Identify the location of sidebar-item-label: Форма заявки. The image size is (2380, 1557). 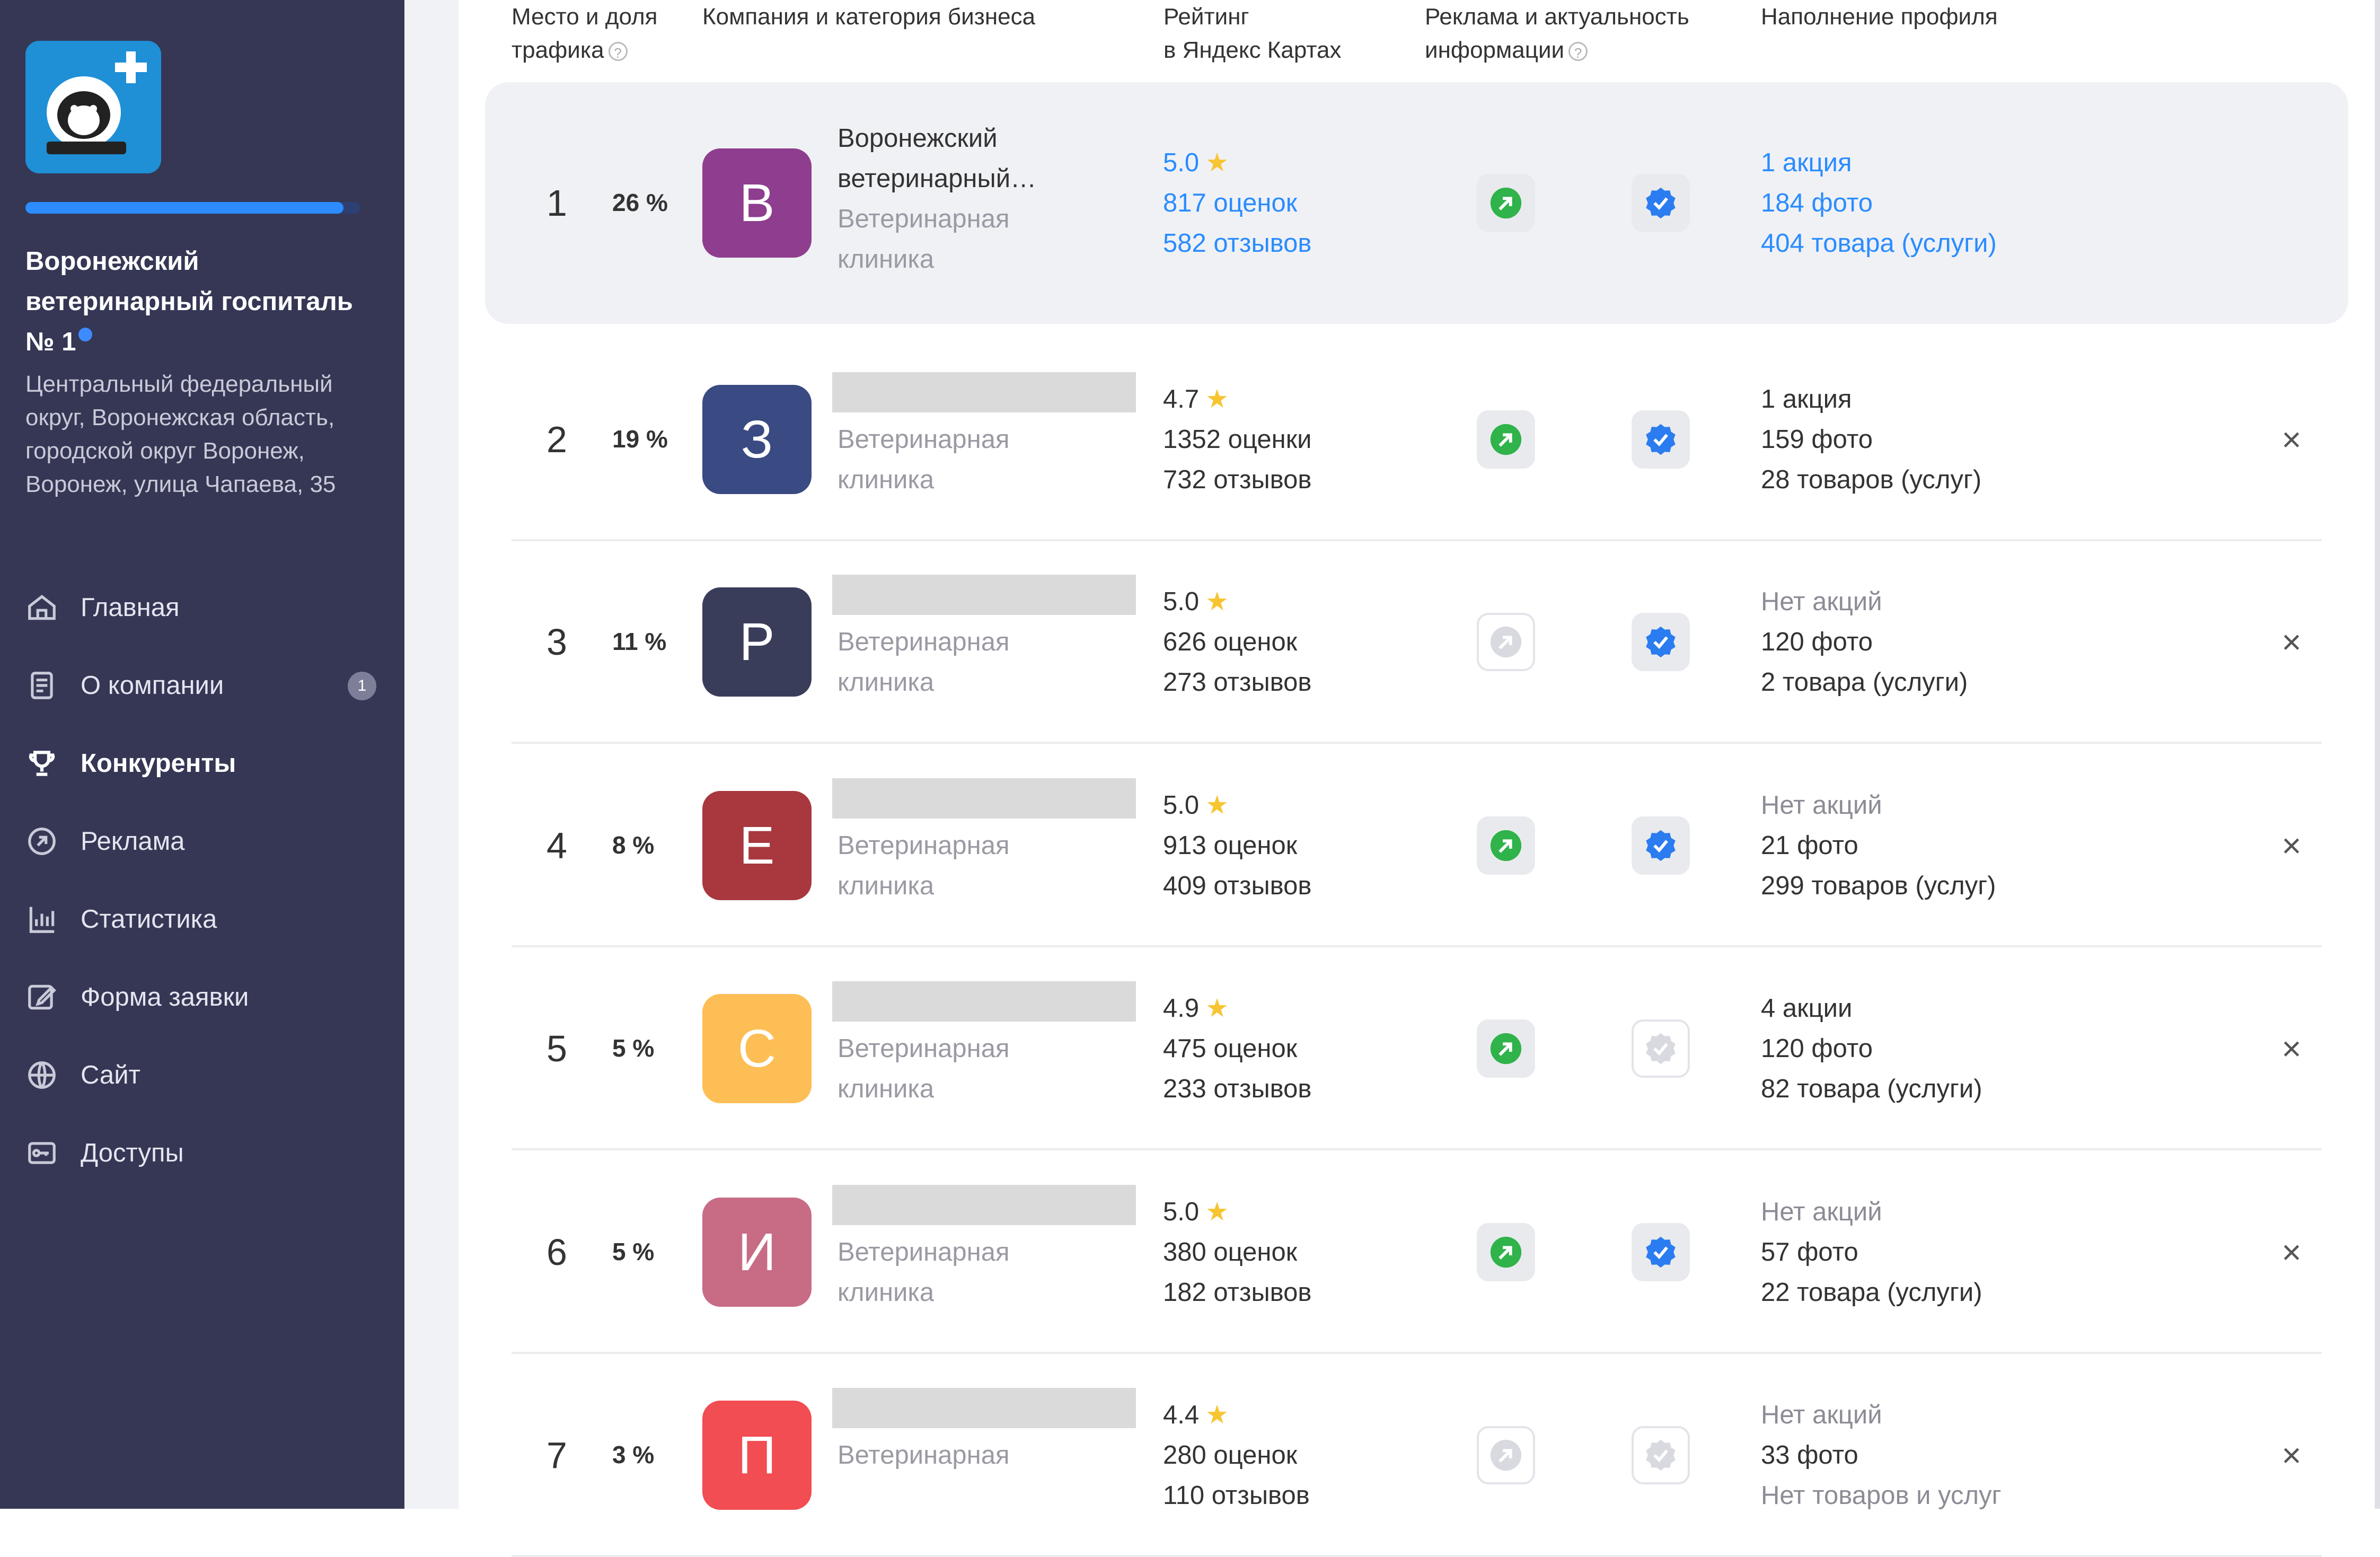
(165, 997).